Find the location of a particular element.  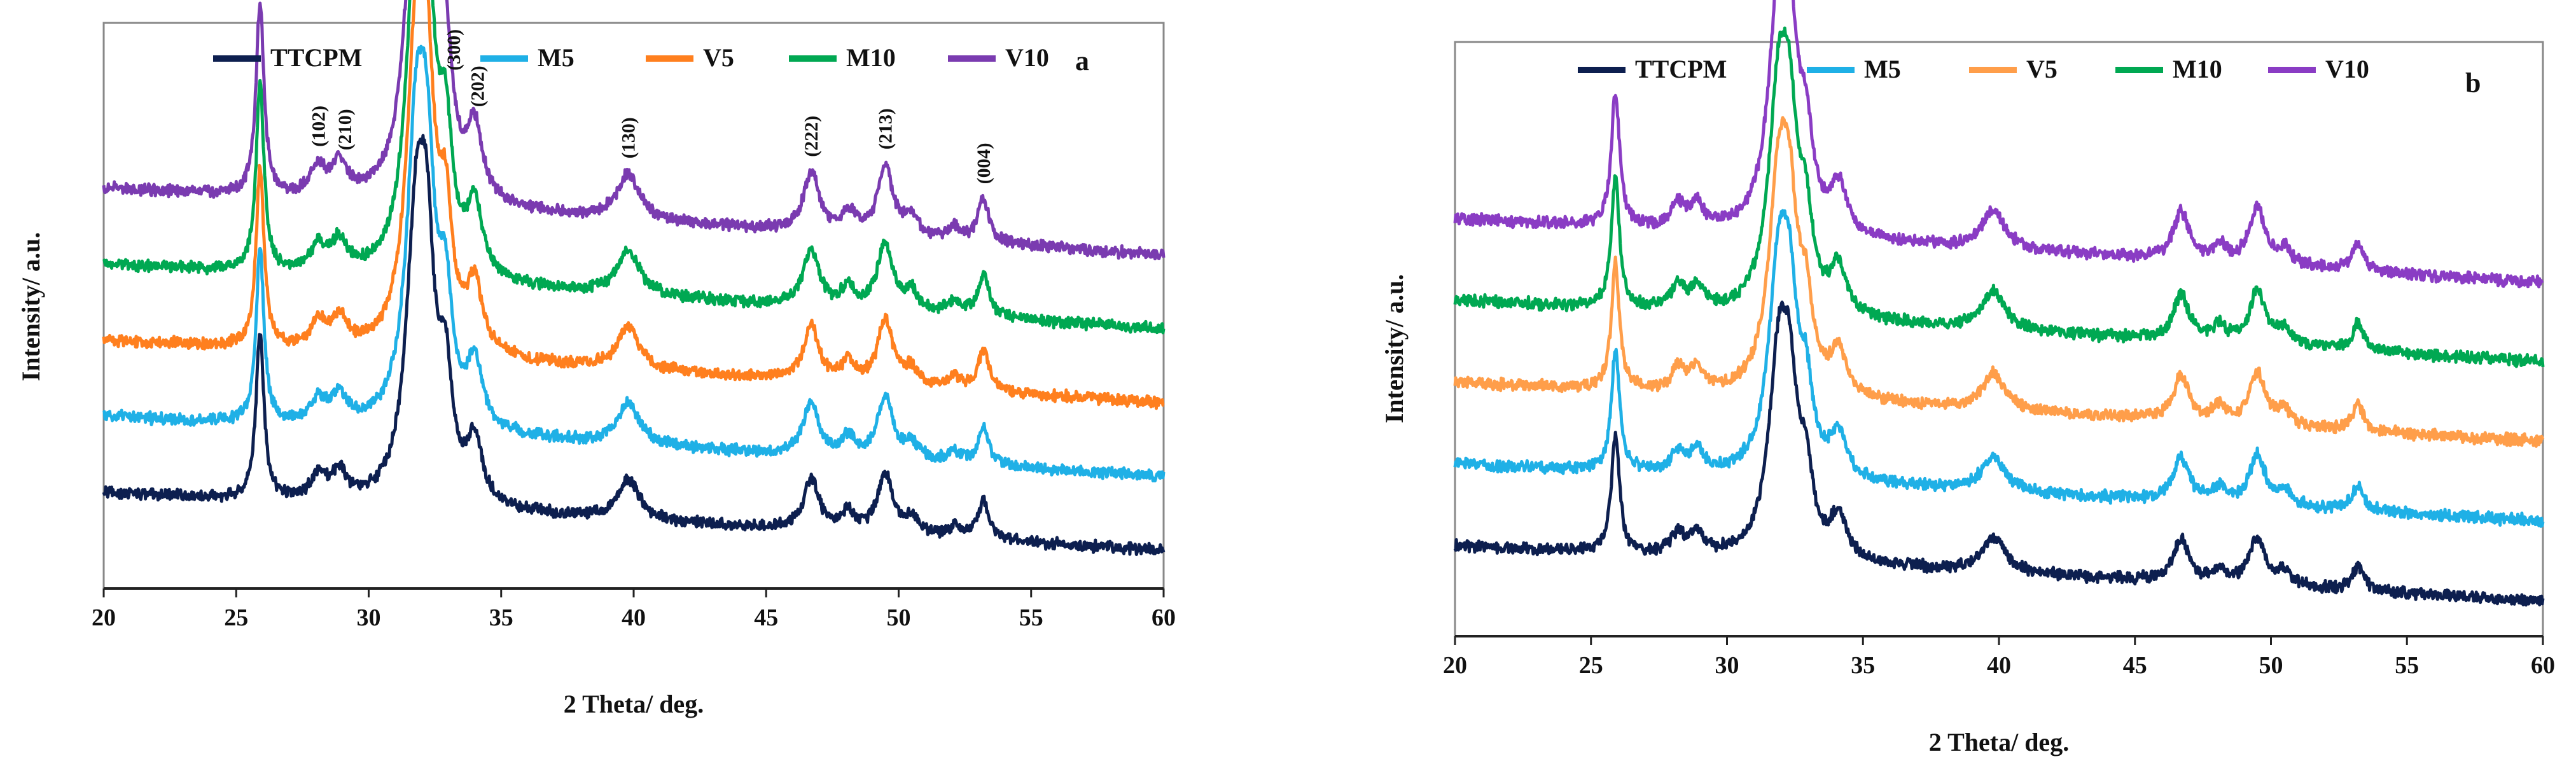

panel-a-peak-label: (130) is located at coordinates (628, 138).